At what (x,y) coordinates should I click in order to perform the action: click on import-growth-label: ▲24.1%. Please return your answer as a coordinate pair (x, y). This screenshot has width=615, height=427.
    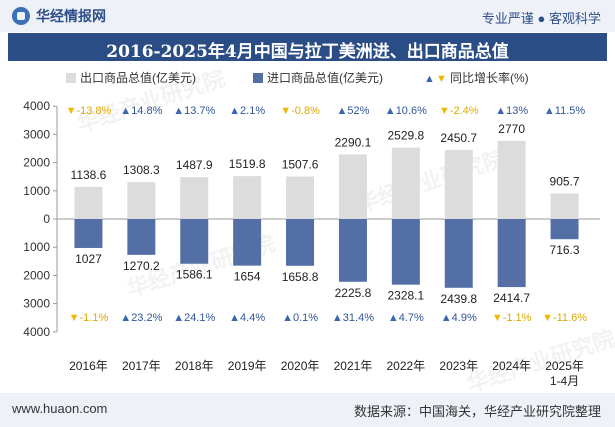
    Looking at the image, I should click on (194, 318).